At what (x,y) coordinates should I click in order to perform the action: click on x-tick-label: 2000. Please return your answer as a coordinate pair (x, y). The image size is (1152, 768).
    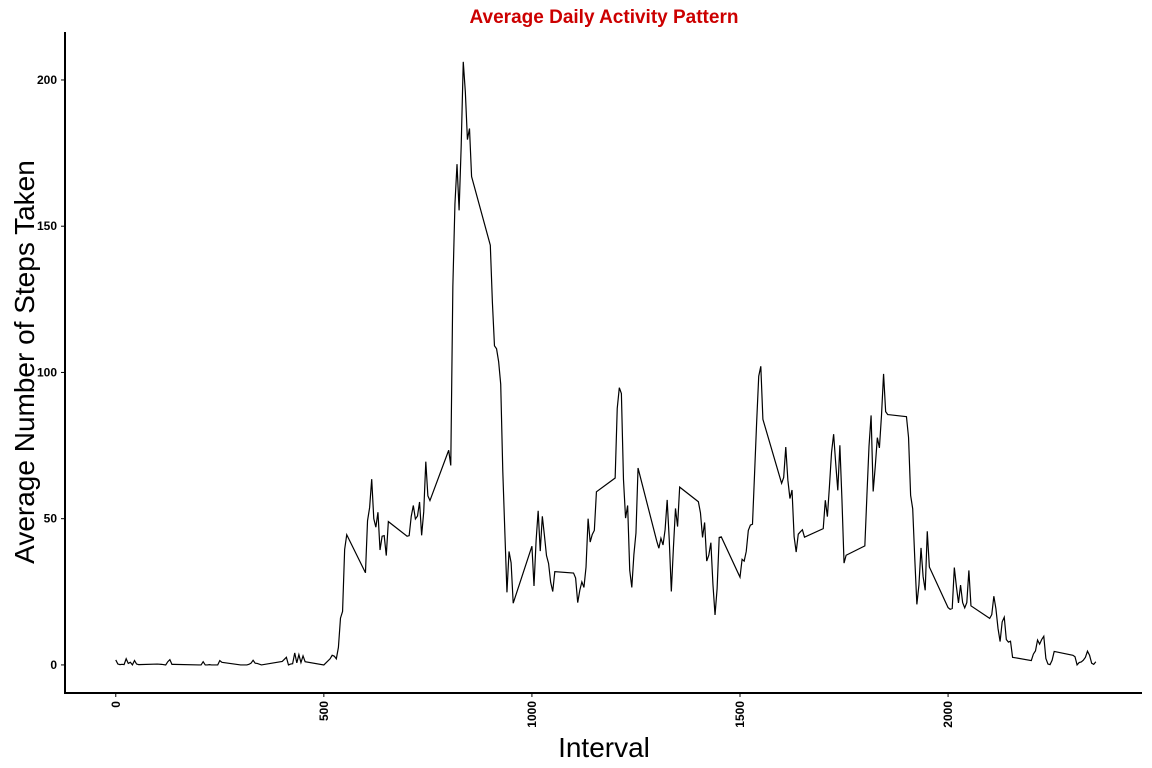
    Looking at the image, I should click on (948, 714).